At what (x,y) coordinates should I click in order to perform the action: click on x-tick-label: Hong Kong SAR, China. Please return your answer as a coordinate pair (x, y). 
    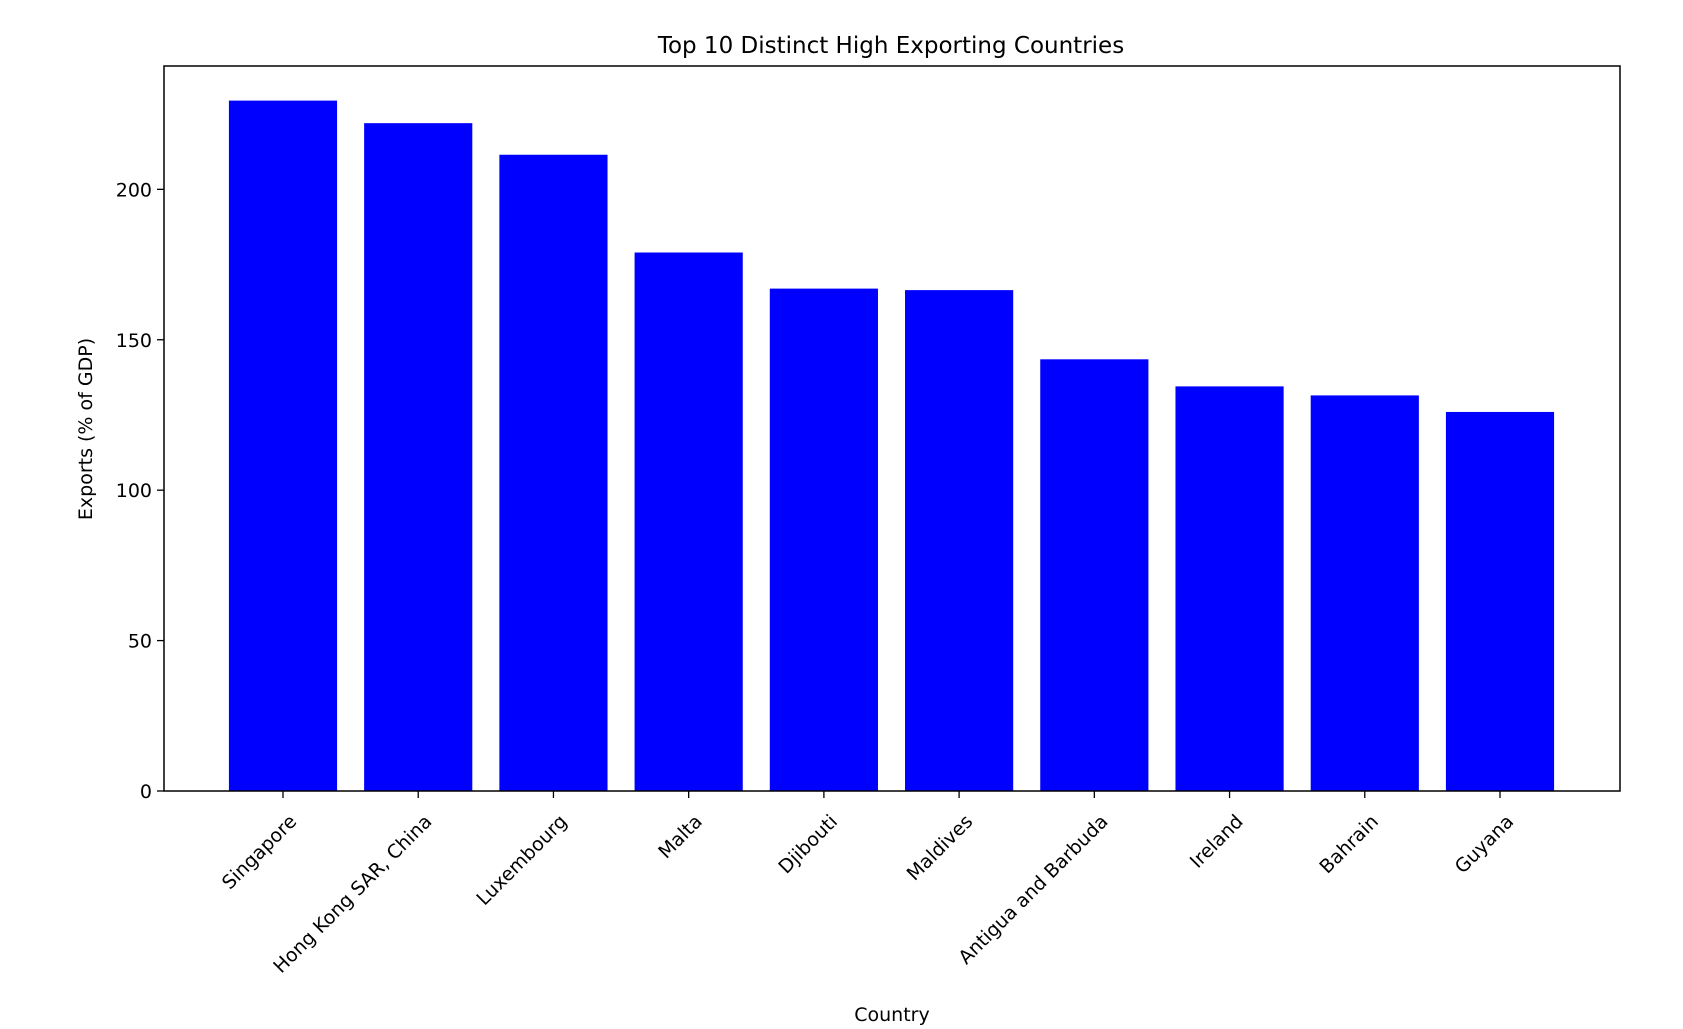
    Looking at the image, I should click on (352, 894).